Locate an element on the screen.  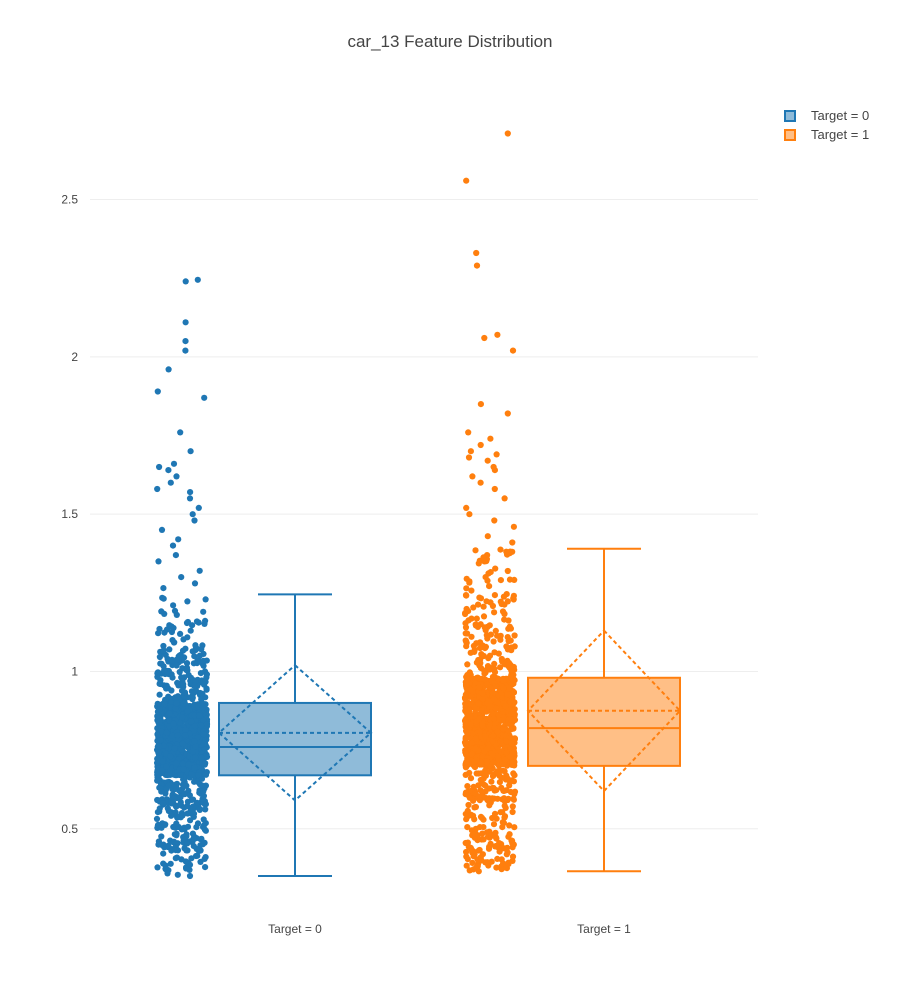
legend-item-target-0: Target = 0 is located at coordinates (826, 115).